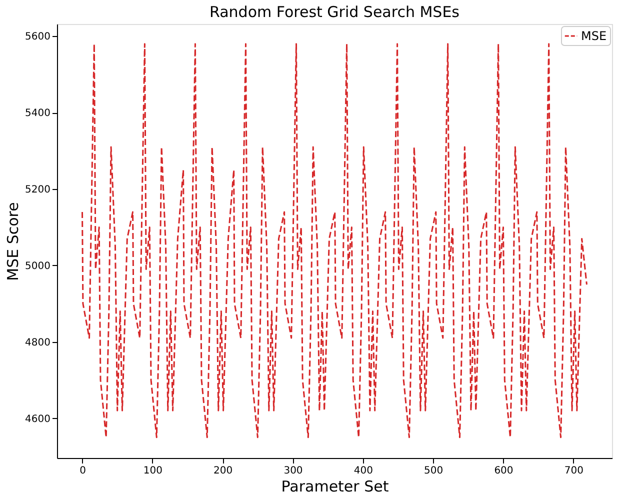 This screenshot has height=503, width=623. I want to click on y-tick-label: 5600, so click(37, 37).